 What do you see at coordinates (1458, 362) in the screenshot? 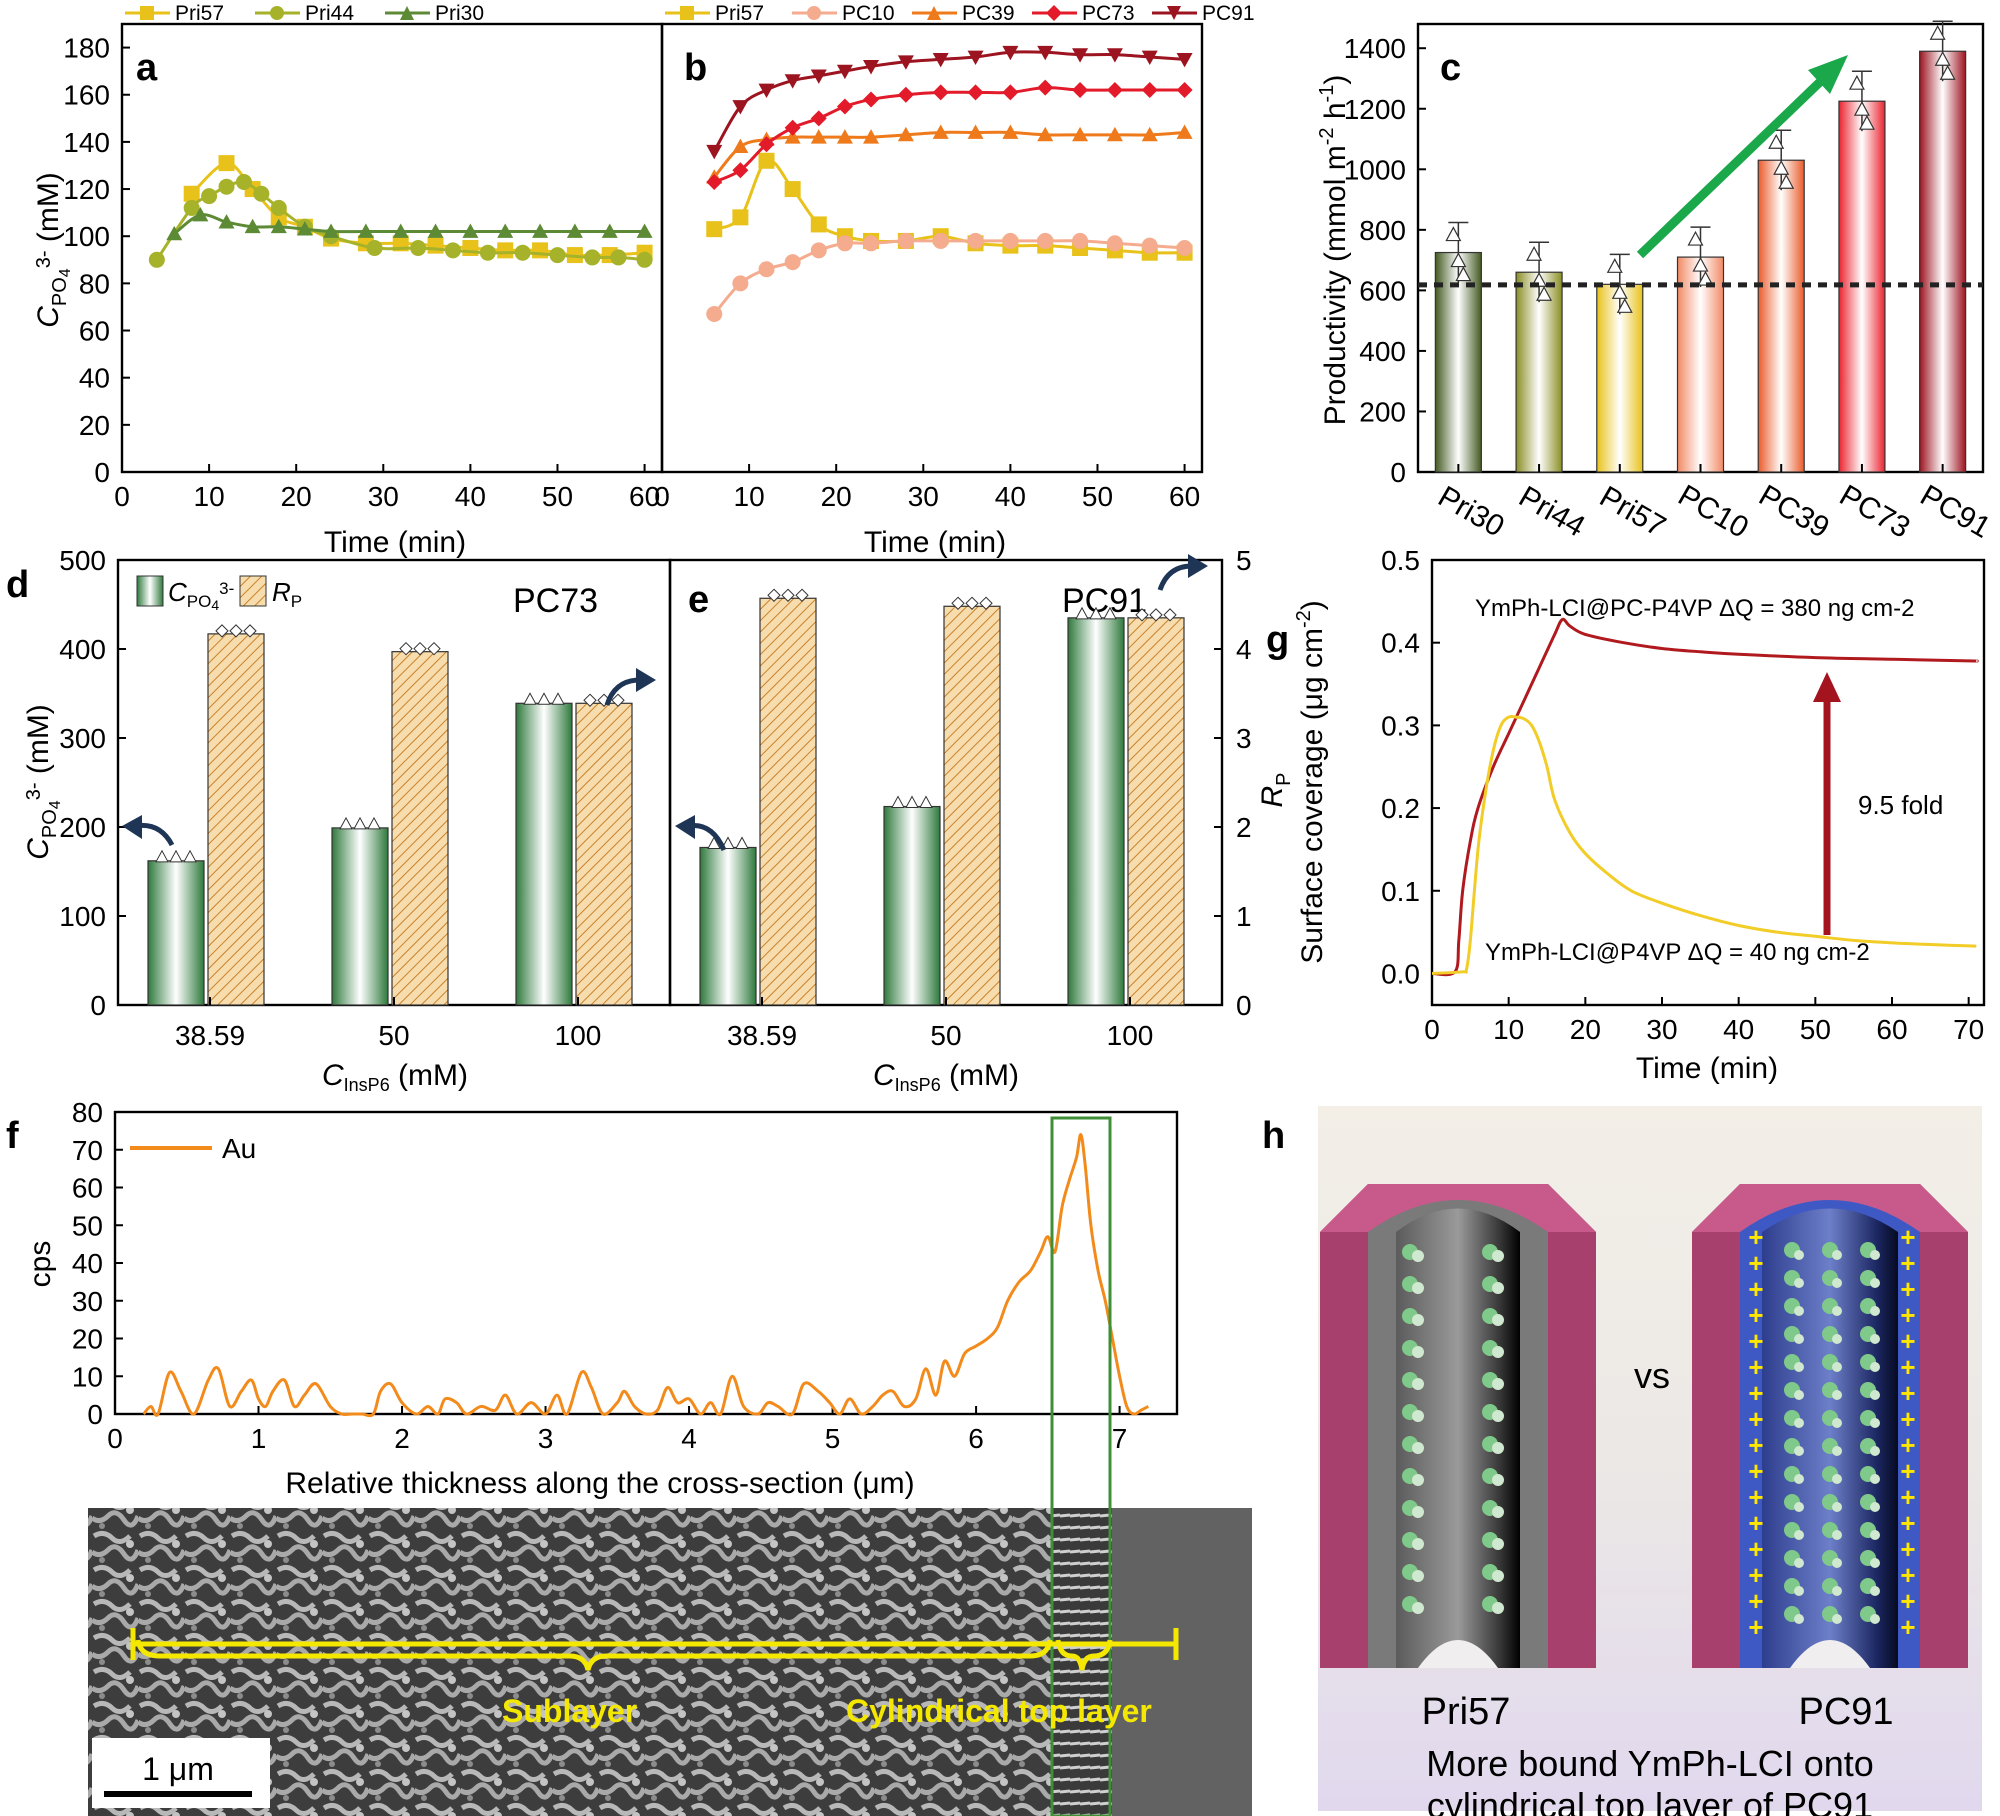
I see `c-bar-Pri30` at bounding box center [1458, 362].